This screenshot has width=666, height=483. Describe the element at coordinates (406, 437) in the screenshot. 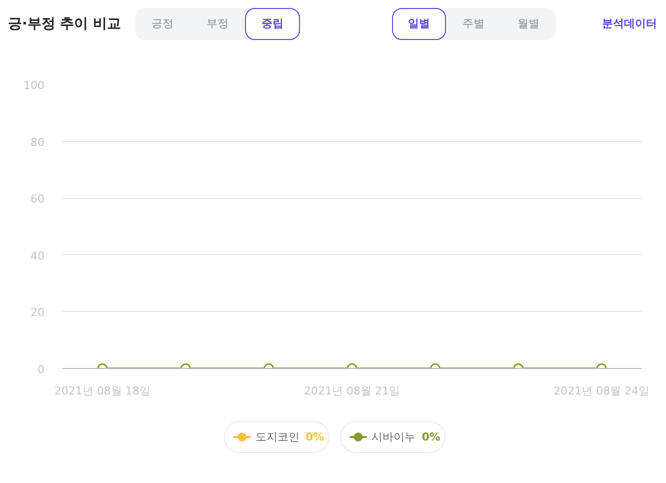

I see `legend-label: 시바이누 0%` at that location.